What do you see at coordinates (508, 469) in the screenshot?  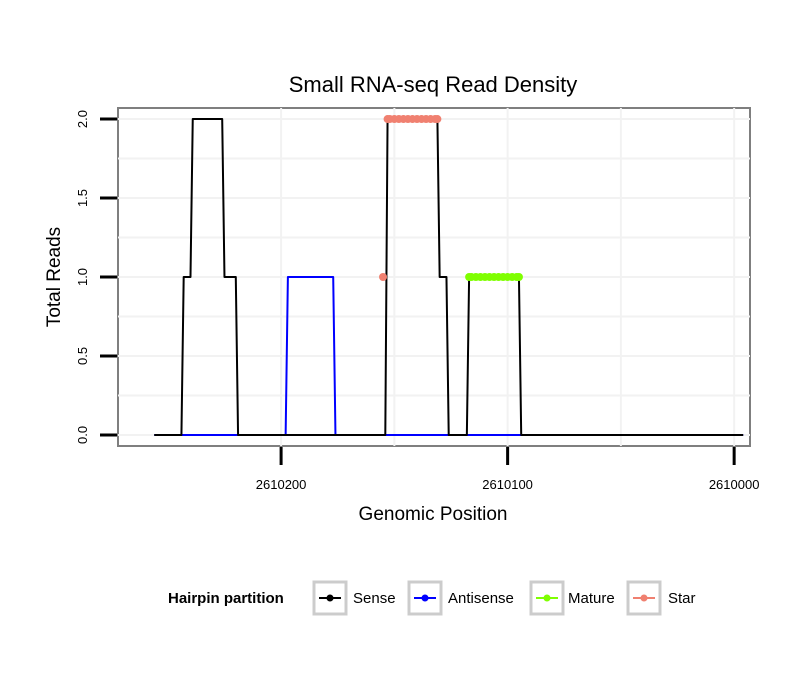 I see `x-axis: 2610200 2610100 2610000` at bounding box center [508, 469].